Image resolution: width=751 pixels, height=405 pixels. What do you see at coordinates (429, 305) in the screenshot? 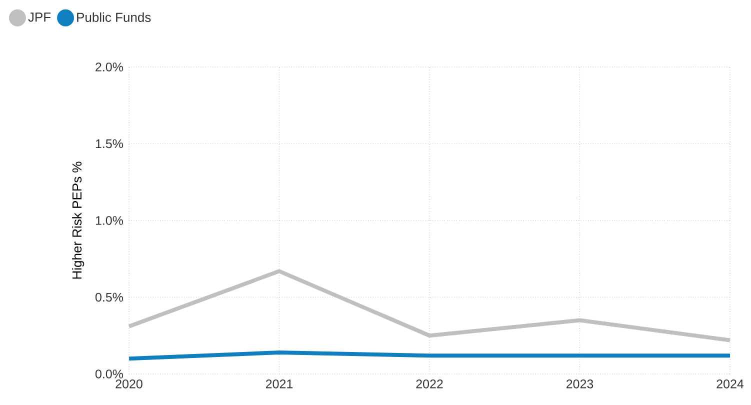
I see `line-series` at bounding box center [429, 305].